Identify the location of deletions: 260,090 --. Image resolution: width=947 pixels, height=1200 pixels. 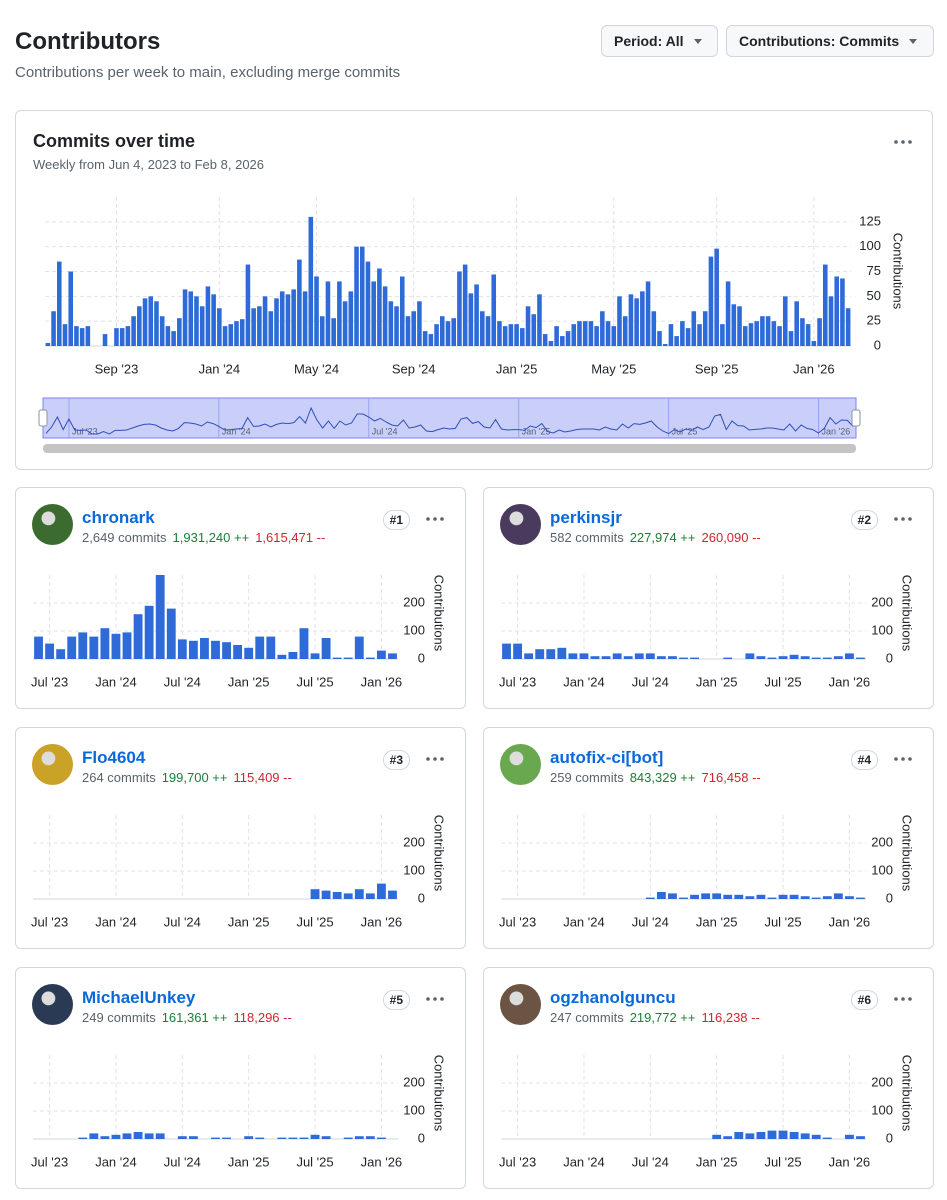
(731, 537).